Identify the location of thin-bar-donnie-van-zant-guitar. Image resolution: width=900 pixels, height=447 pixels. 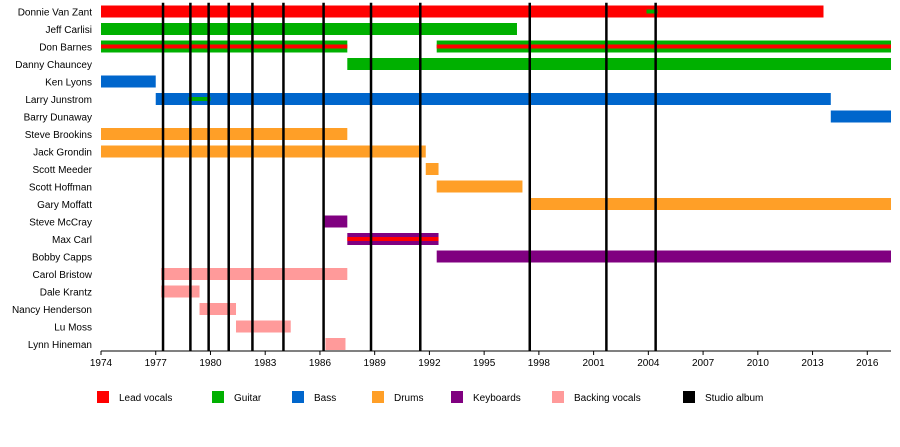
(652, 11).